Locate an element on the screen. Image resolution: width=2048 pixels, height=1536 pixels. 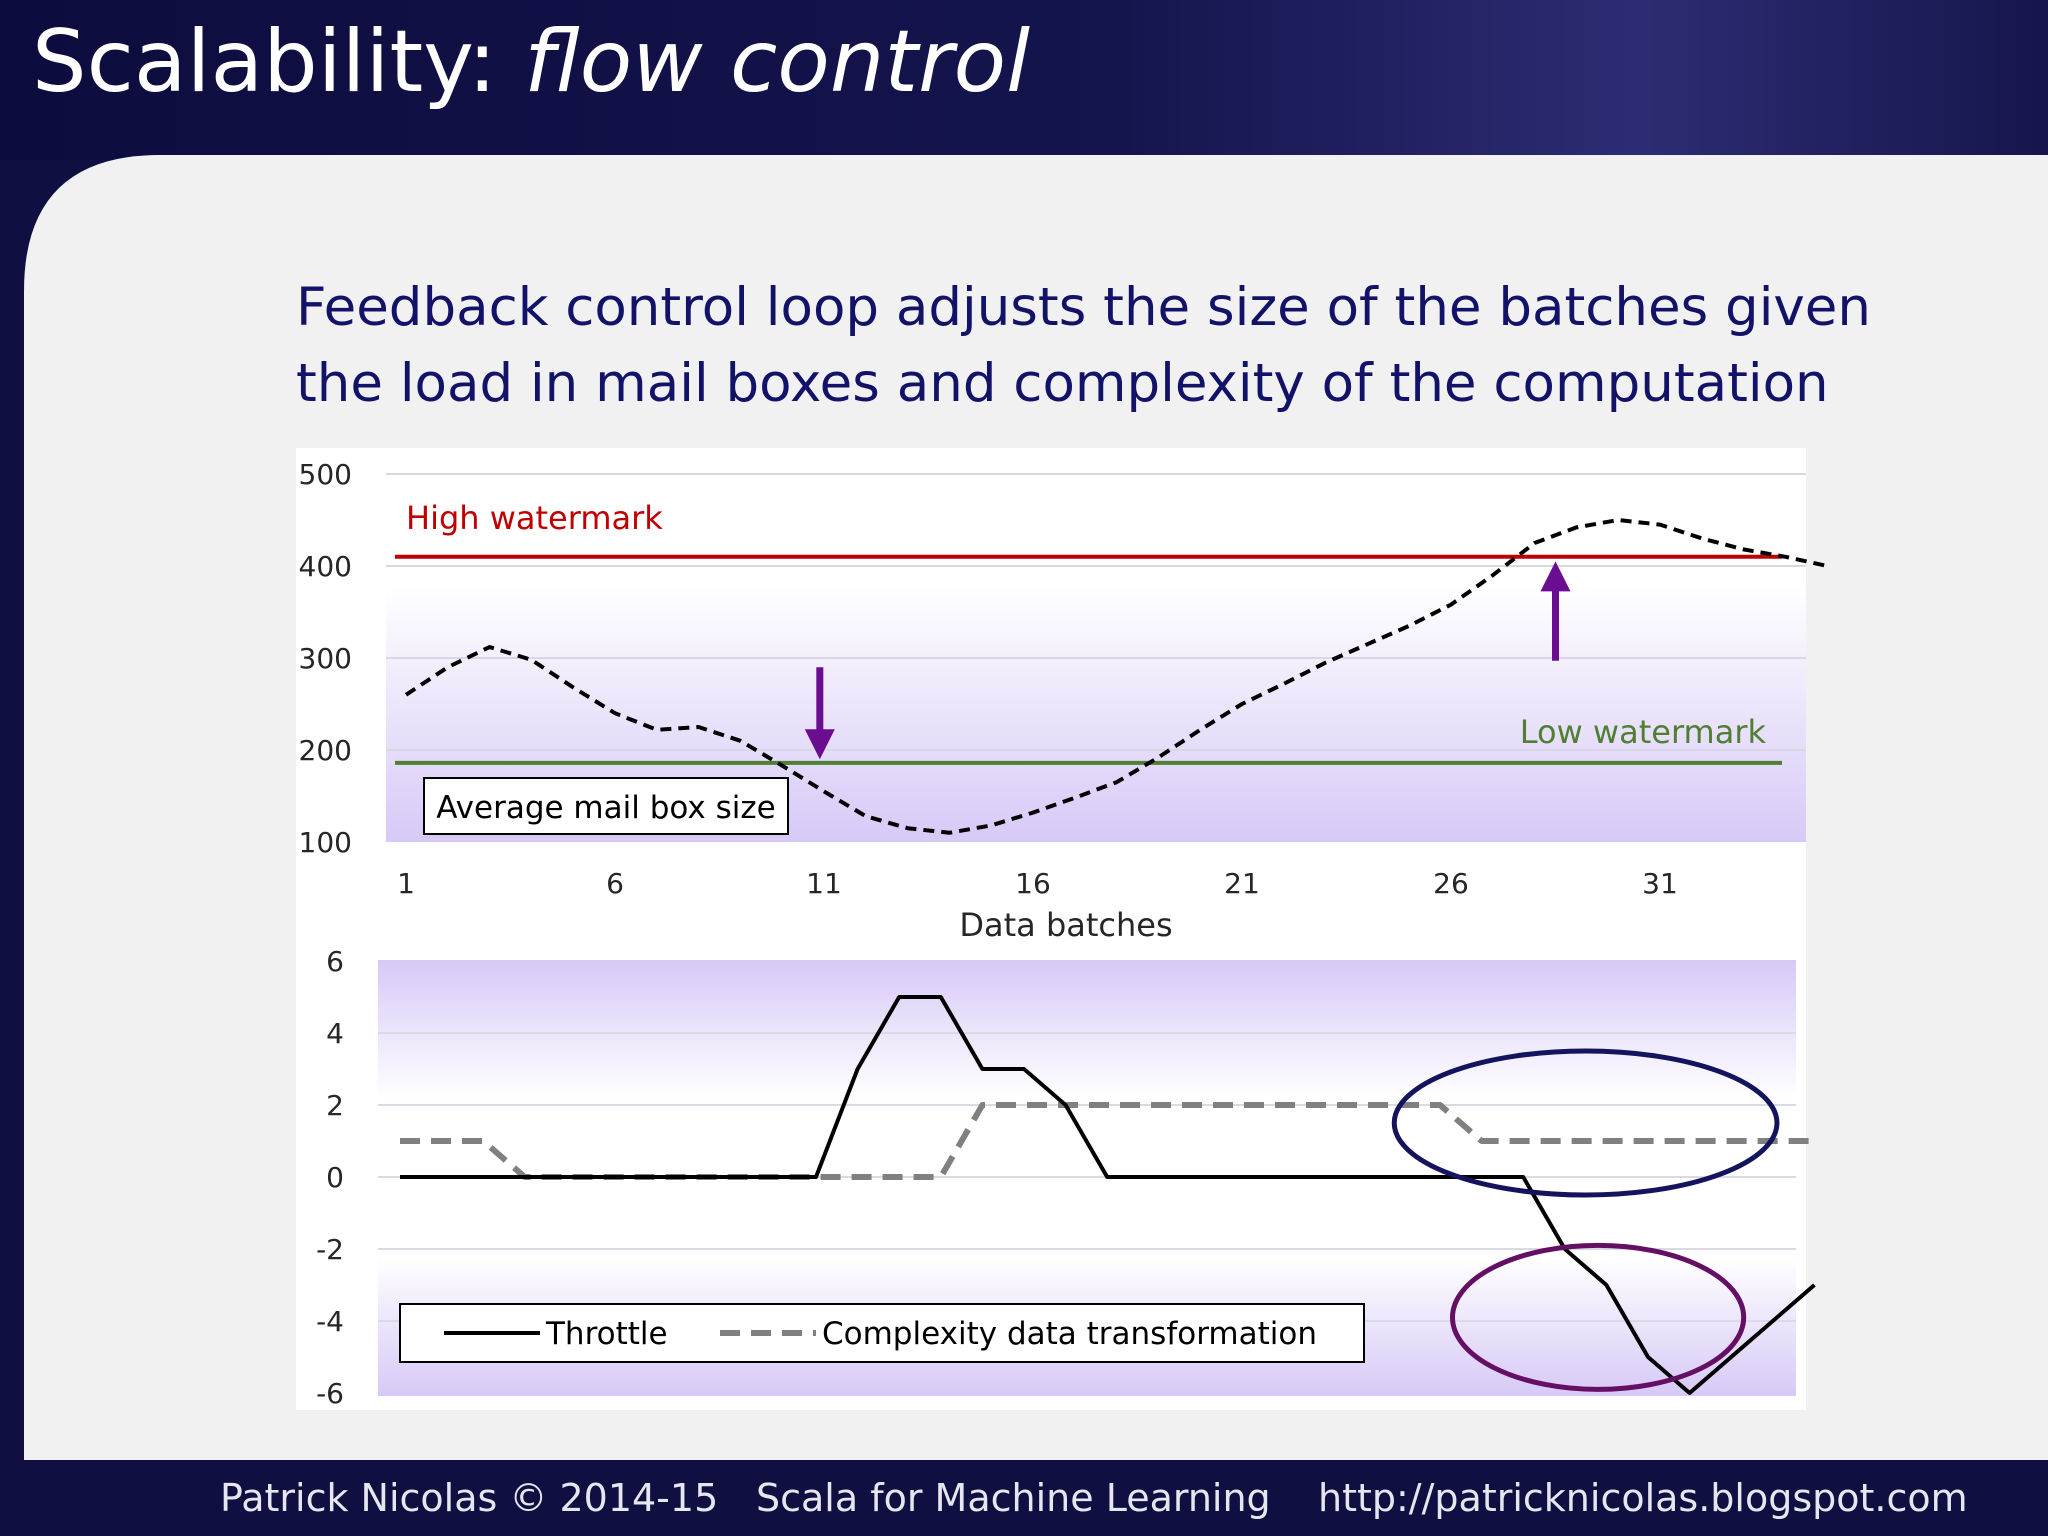
x-tick-label: 26 is located at coordinates (1451, 883).